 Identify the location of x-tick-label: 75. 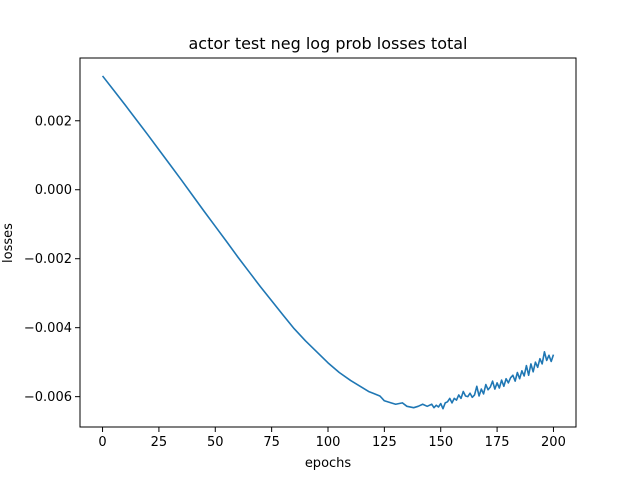
(271, 442).